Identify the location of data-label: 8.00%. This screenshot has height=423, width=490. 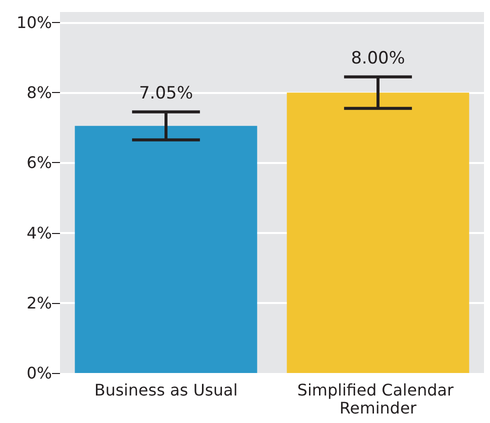
(378, 58).